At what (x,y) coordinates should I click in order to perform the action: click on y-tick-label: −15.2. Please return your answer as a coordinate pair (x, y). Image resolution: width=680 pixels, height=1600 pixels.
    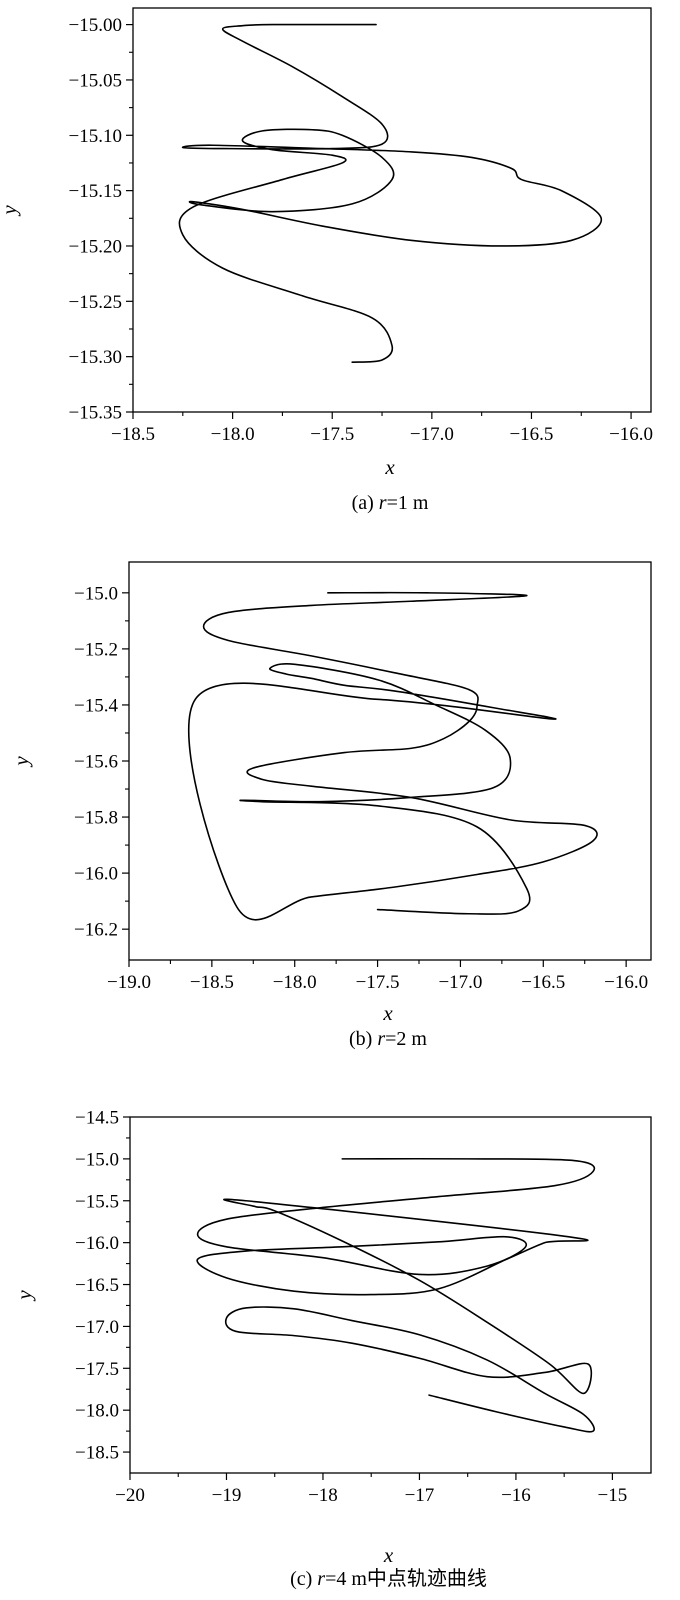
    Looking at the image, I should click on (96, 649).